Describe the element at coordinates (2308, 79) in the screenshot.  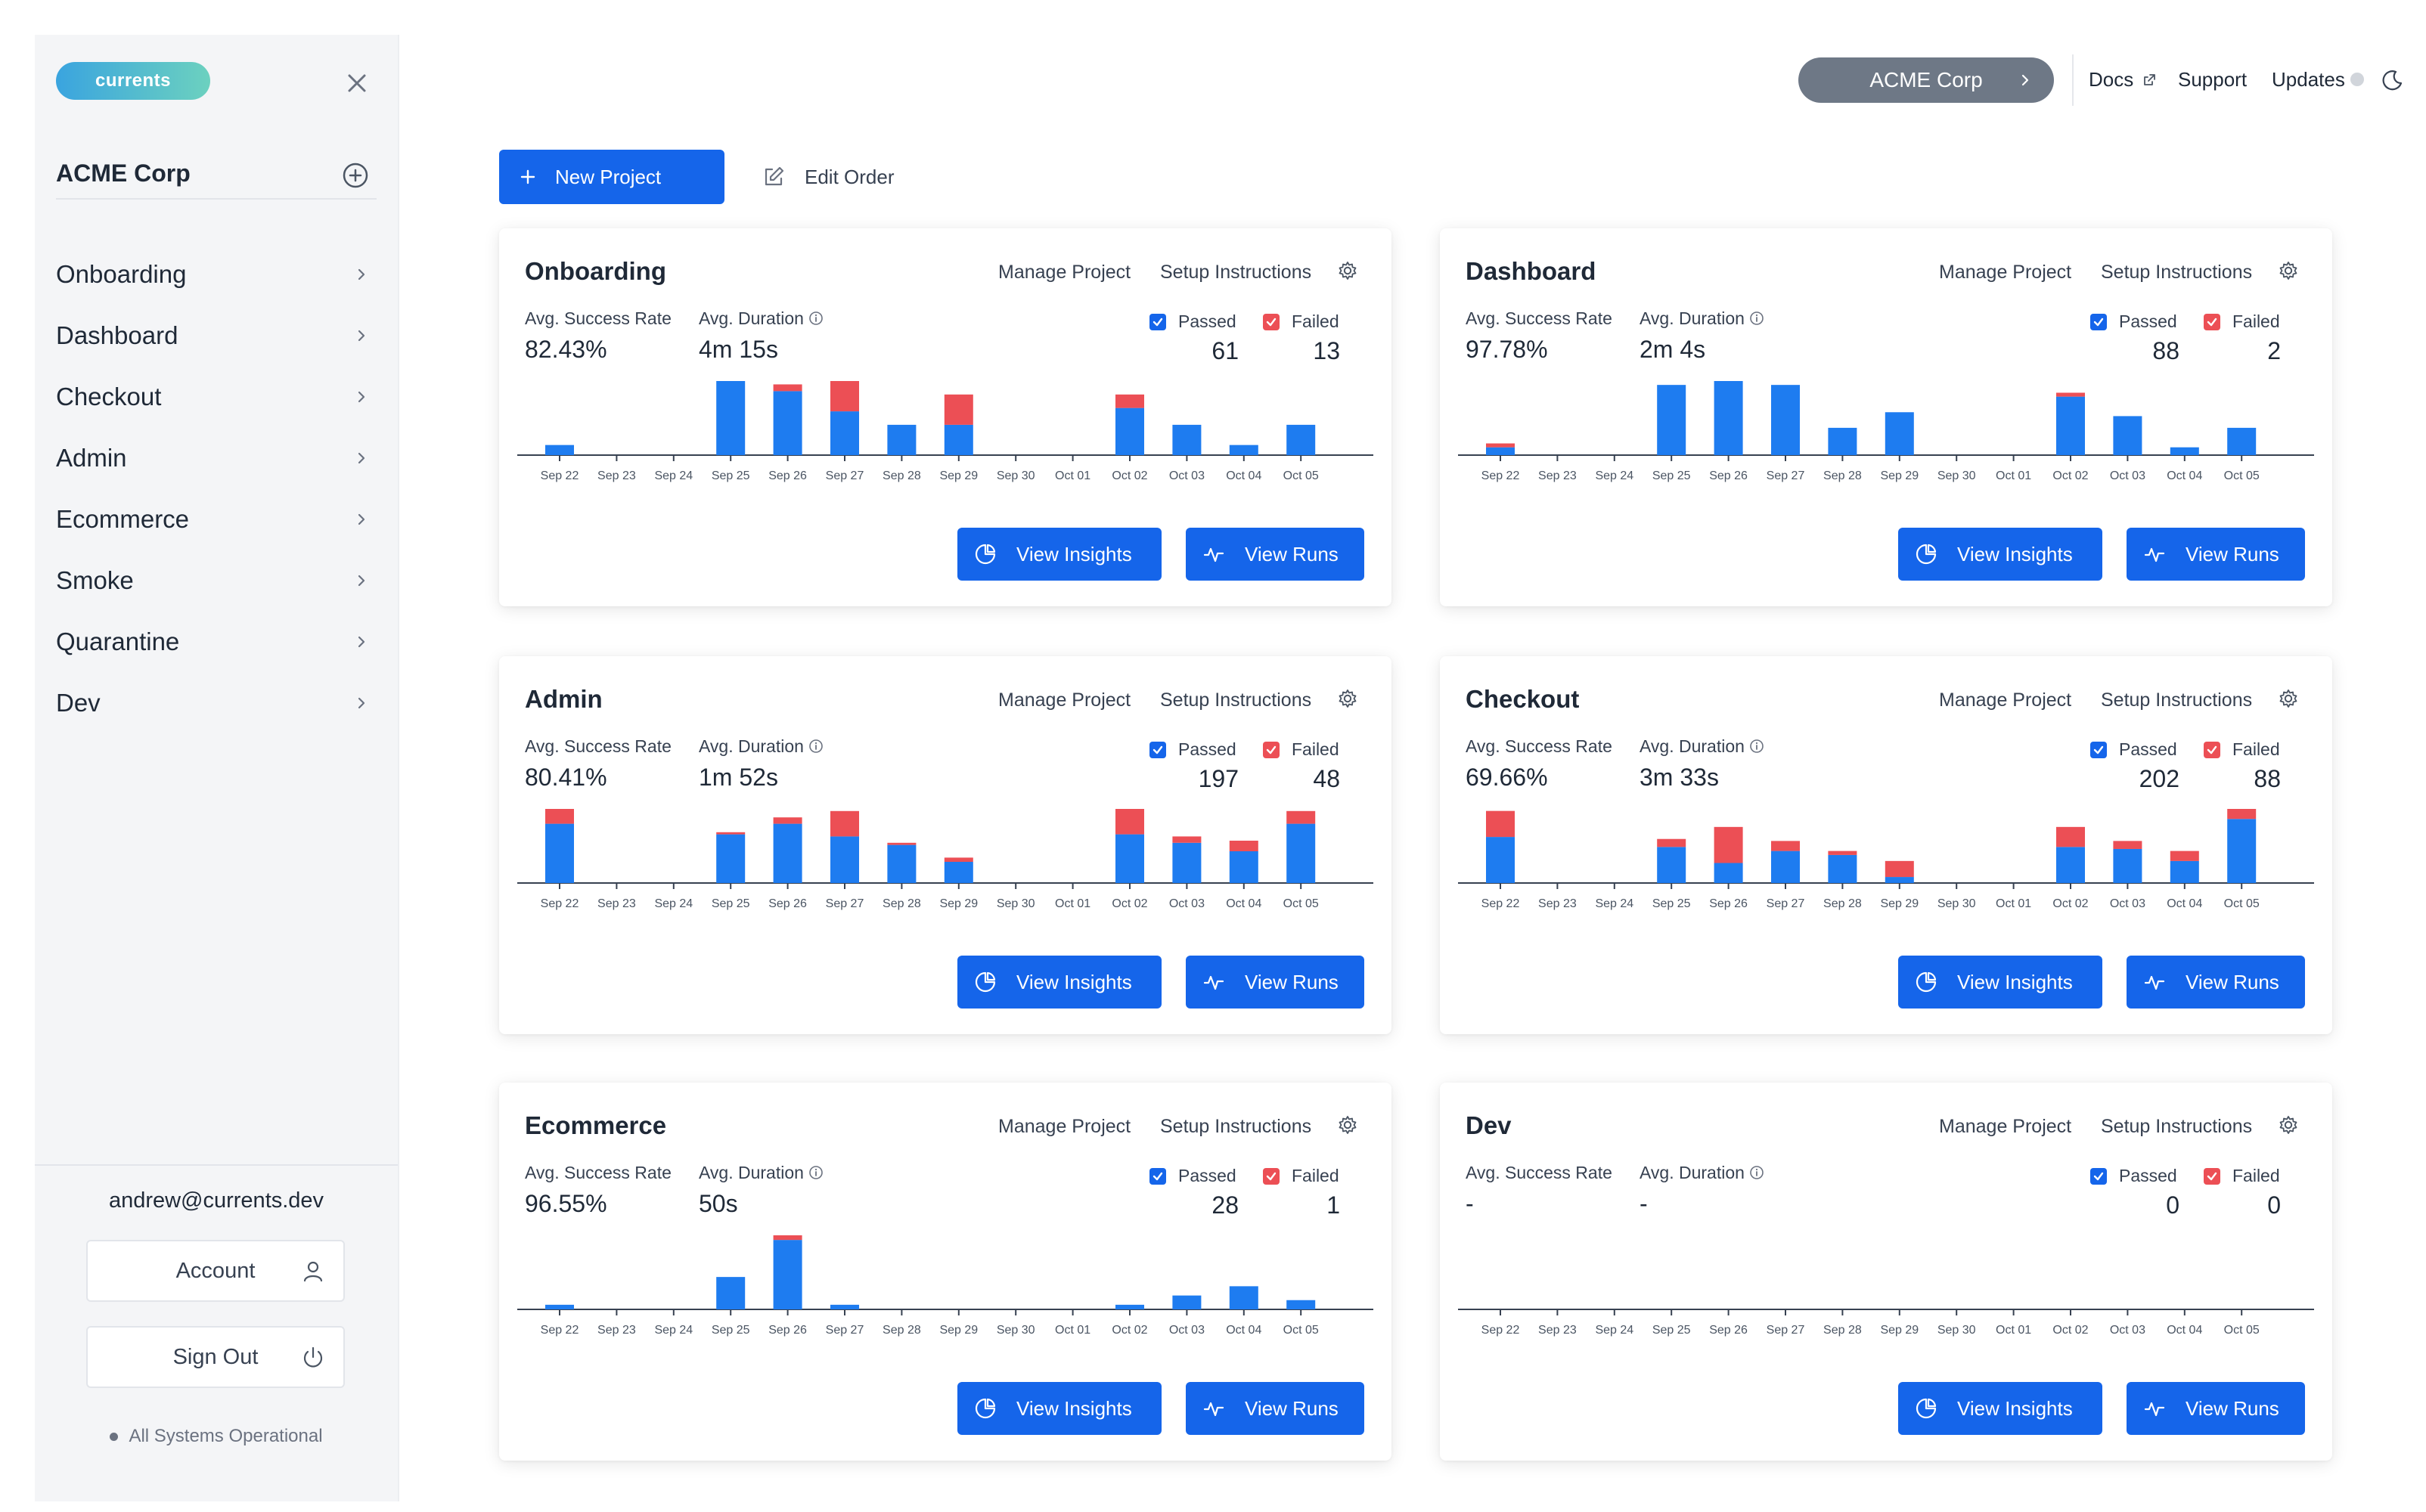
I see `updates-link: Updates` at that location.